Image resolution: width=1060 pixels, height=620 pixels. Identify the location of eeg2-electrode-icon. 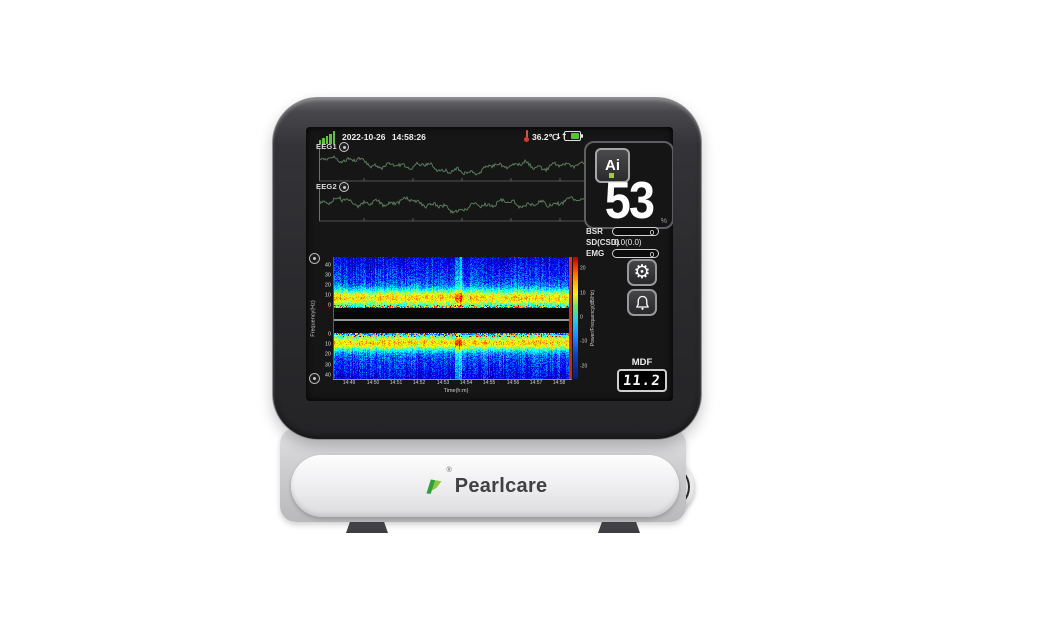
(344, 187).